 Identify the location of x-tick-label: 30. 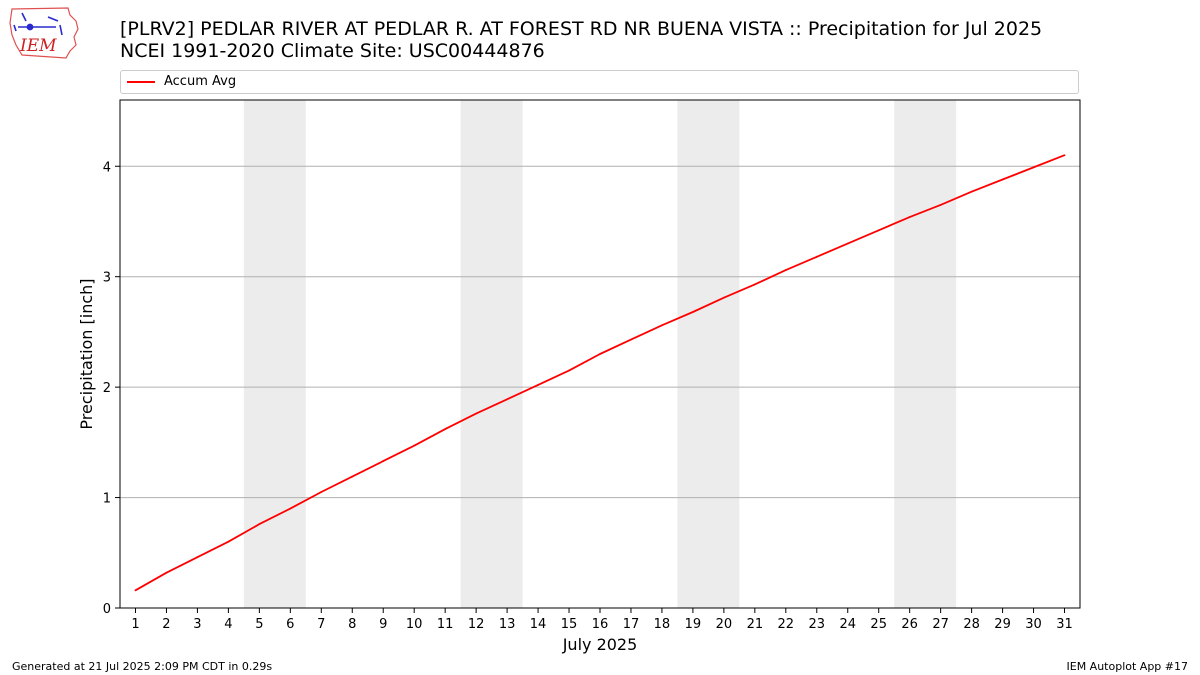
(1033, 624).